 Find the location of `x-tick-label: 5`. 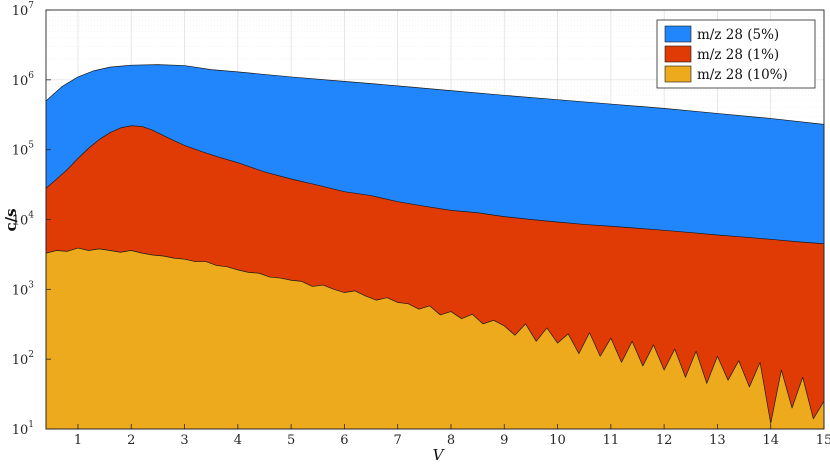

x-tick-label: 5 is located at coordinates (291, 440).